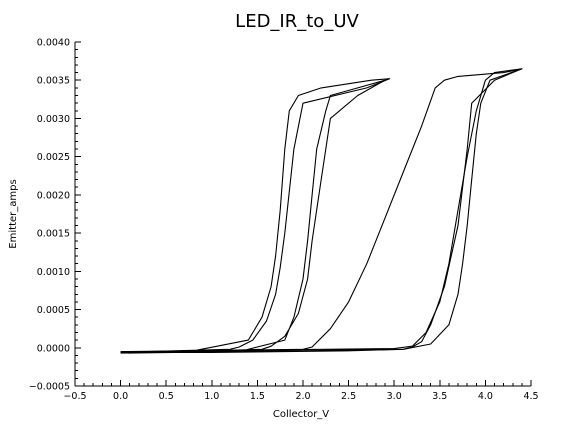 This screenshot has width=563, height=432. Describe the element at coordinates (53, 348) in the screenshot. I see `y-tick-label: 0.0000` at that location.